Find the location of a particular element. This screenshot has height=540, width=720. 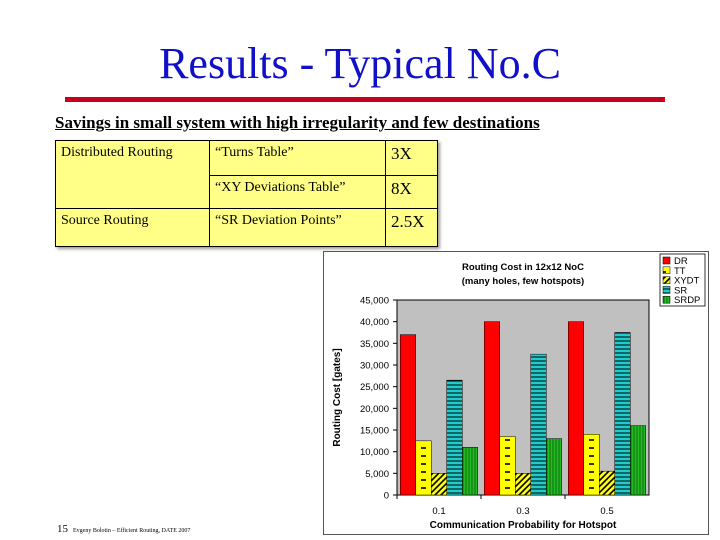

title-underline-rule is located at coordinates (365, 99).